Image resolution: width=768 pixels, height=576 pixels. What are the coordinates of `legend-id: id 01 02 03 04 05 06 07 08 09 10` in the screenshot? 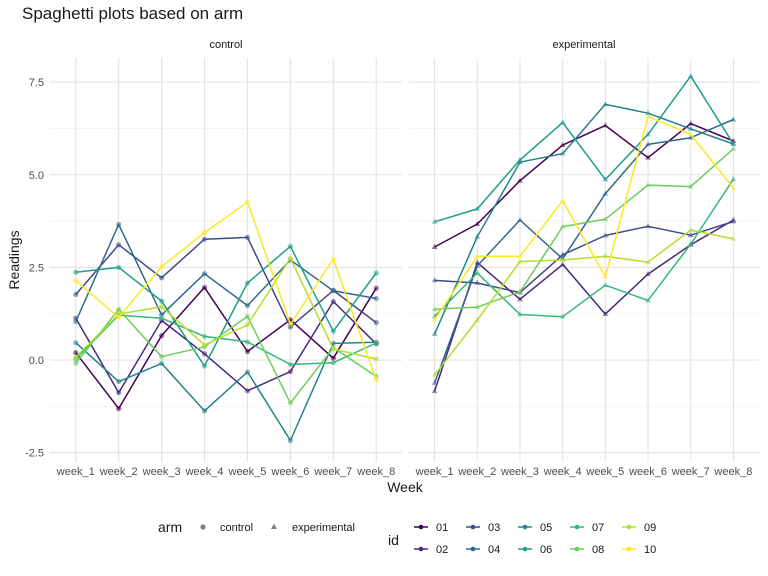 It's located at (522, 539).